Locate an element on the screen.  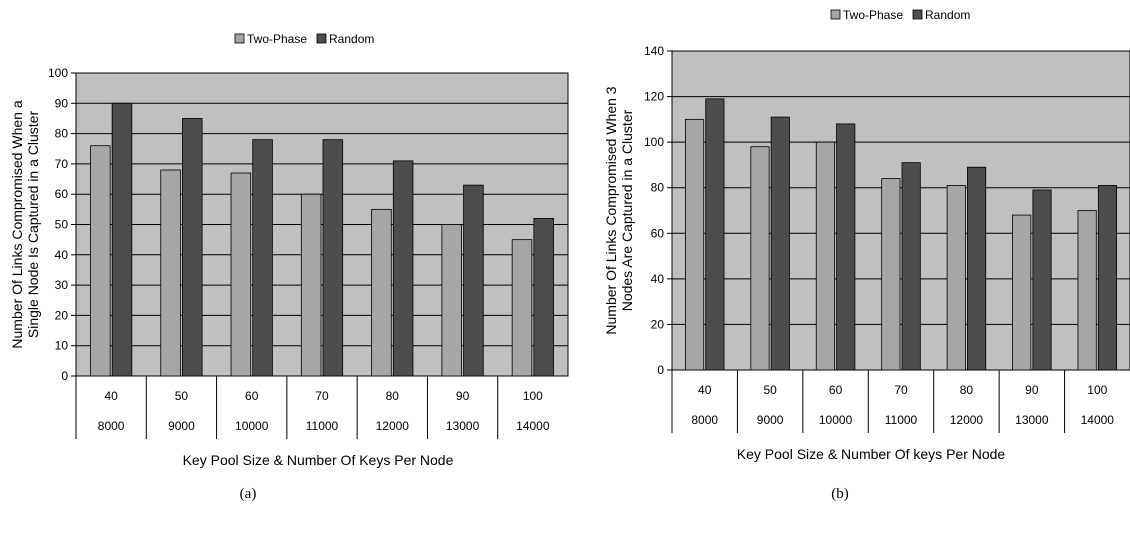
y-tick-label: 50 is located at coordinates (62, 225).